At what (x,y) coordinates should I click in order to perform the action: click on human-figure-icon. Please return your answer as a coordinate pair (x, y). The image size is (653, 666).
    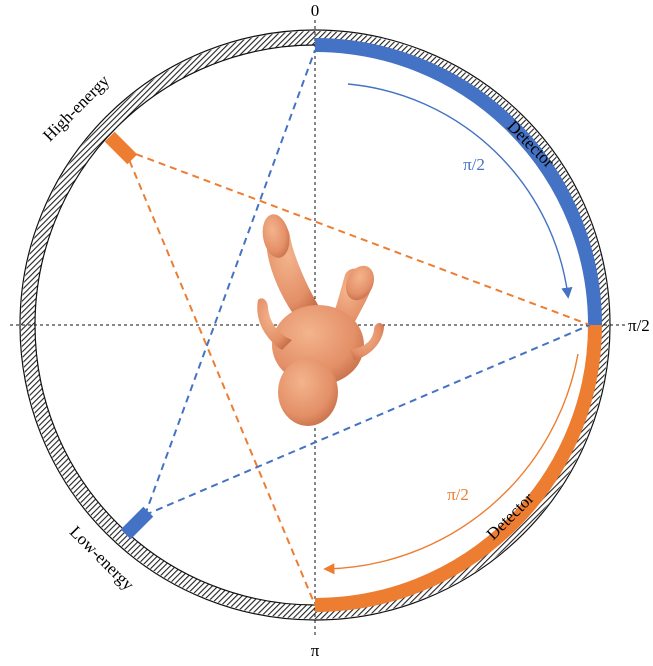
    Looking at the image, I should click on (320, 320).